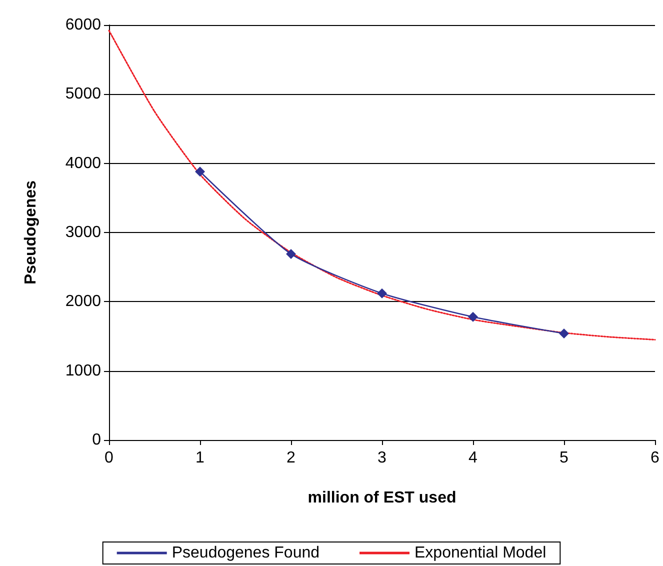 The width and height of the screenshot is (663, 566). Describe the element at coordinates (655, 458) in the screenshot. I see `x-tick-label: 6` at that location.